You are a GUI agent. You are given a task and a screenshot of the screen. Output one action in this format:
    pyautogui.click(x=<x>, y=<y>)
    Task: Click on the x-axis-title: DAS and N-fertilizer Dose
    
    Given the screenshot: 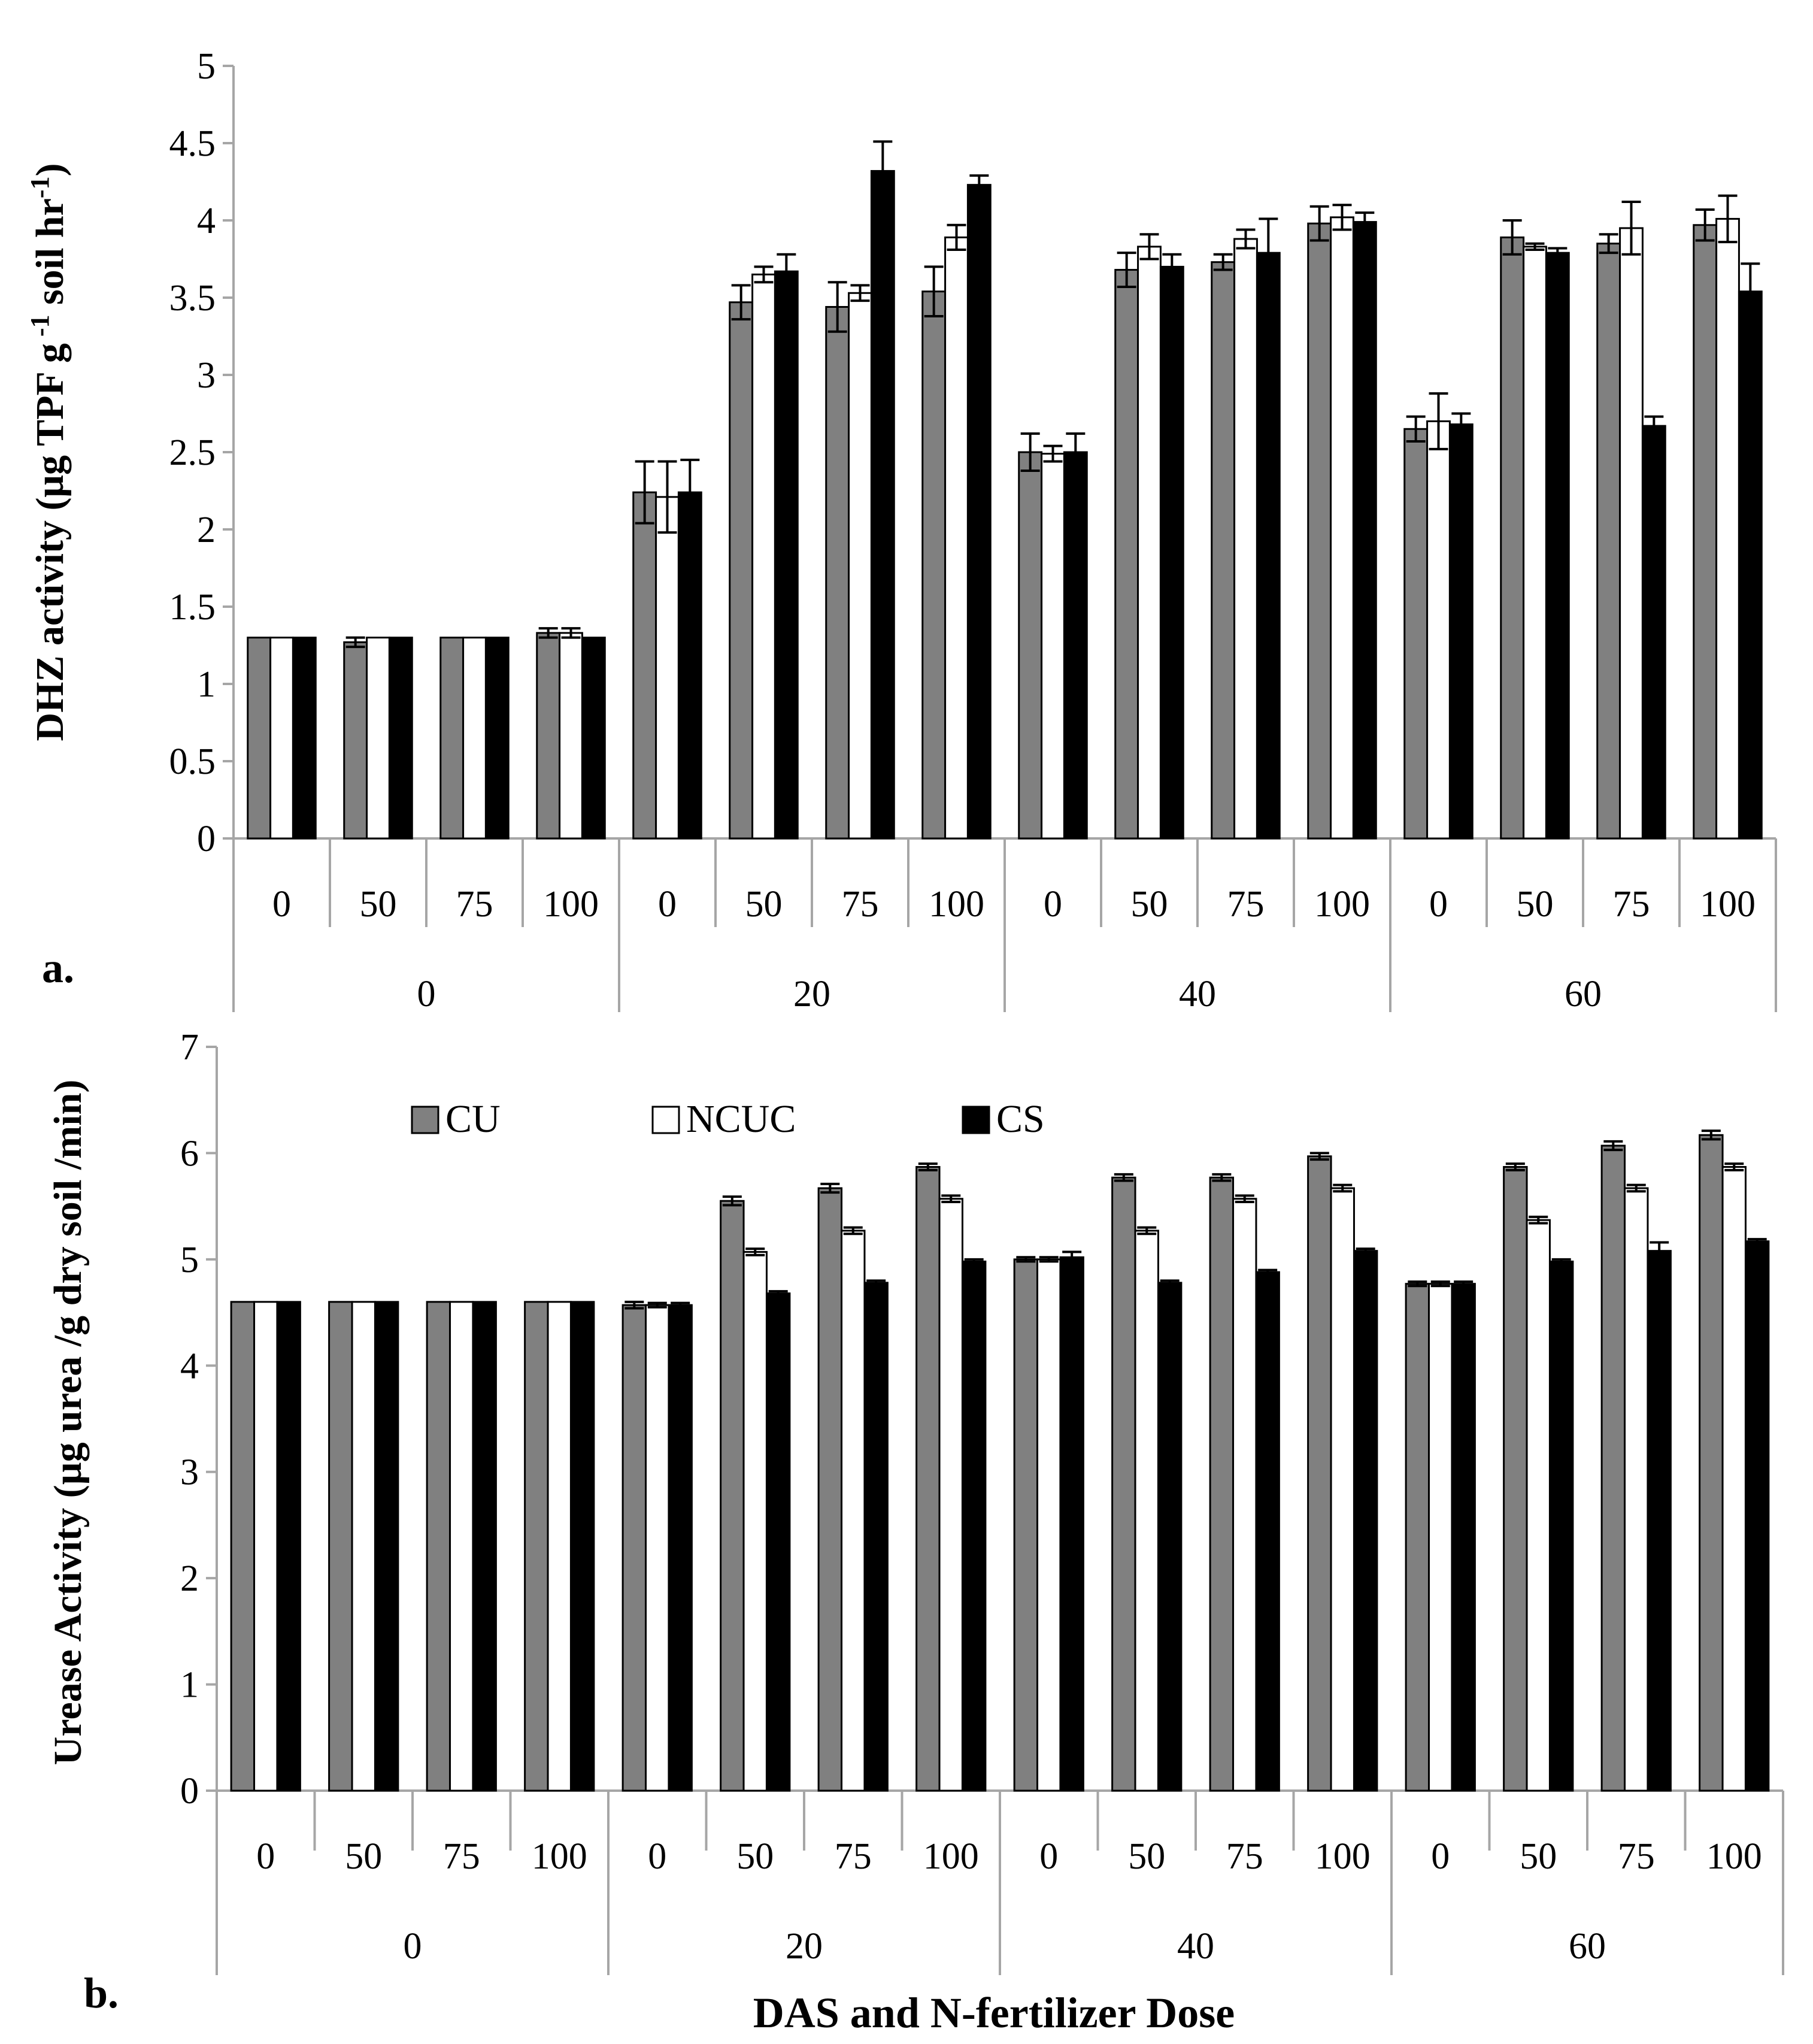 What is the action you would take?
    pyautogui.click(x=994, y=2013)
    